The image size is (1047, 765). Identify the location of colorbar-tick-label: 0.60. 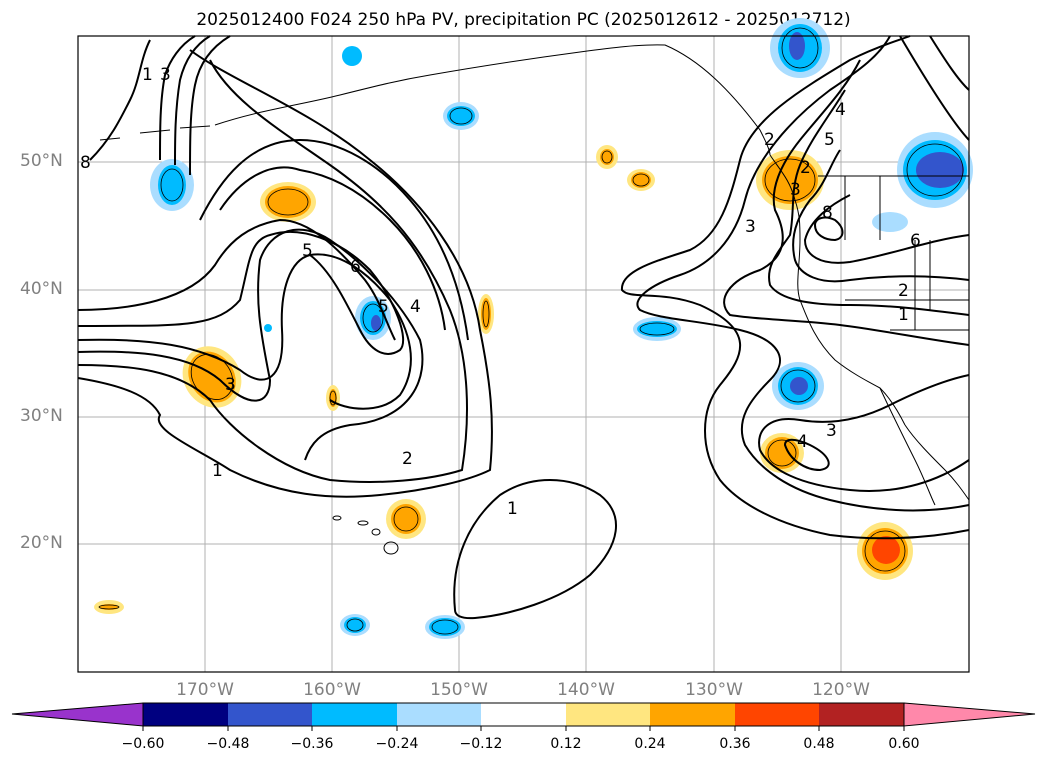
(904, 744).